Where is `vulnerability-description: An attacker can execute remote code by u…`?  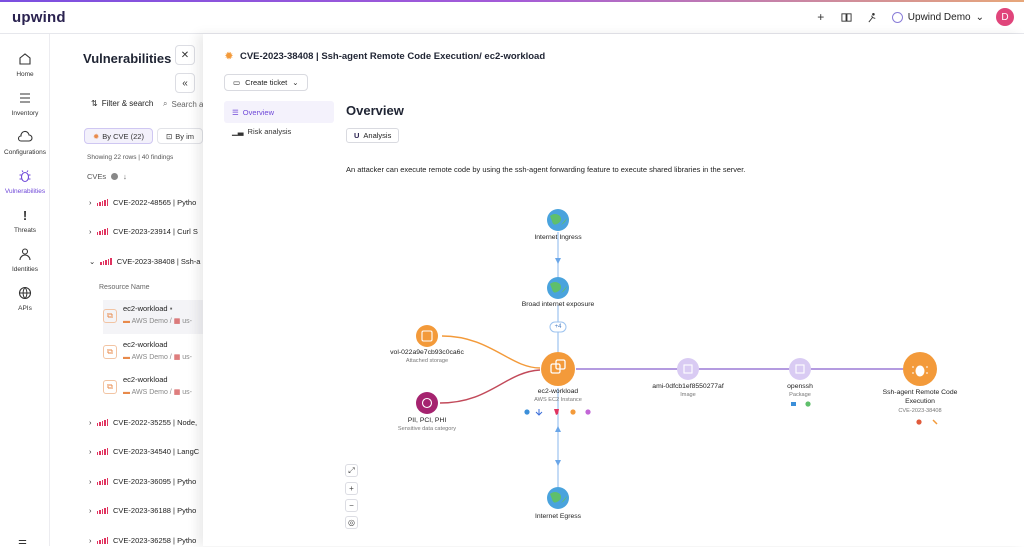 vulnerability-description: An attacker can execute remote code by u… is located at coordinates (546, 169).